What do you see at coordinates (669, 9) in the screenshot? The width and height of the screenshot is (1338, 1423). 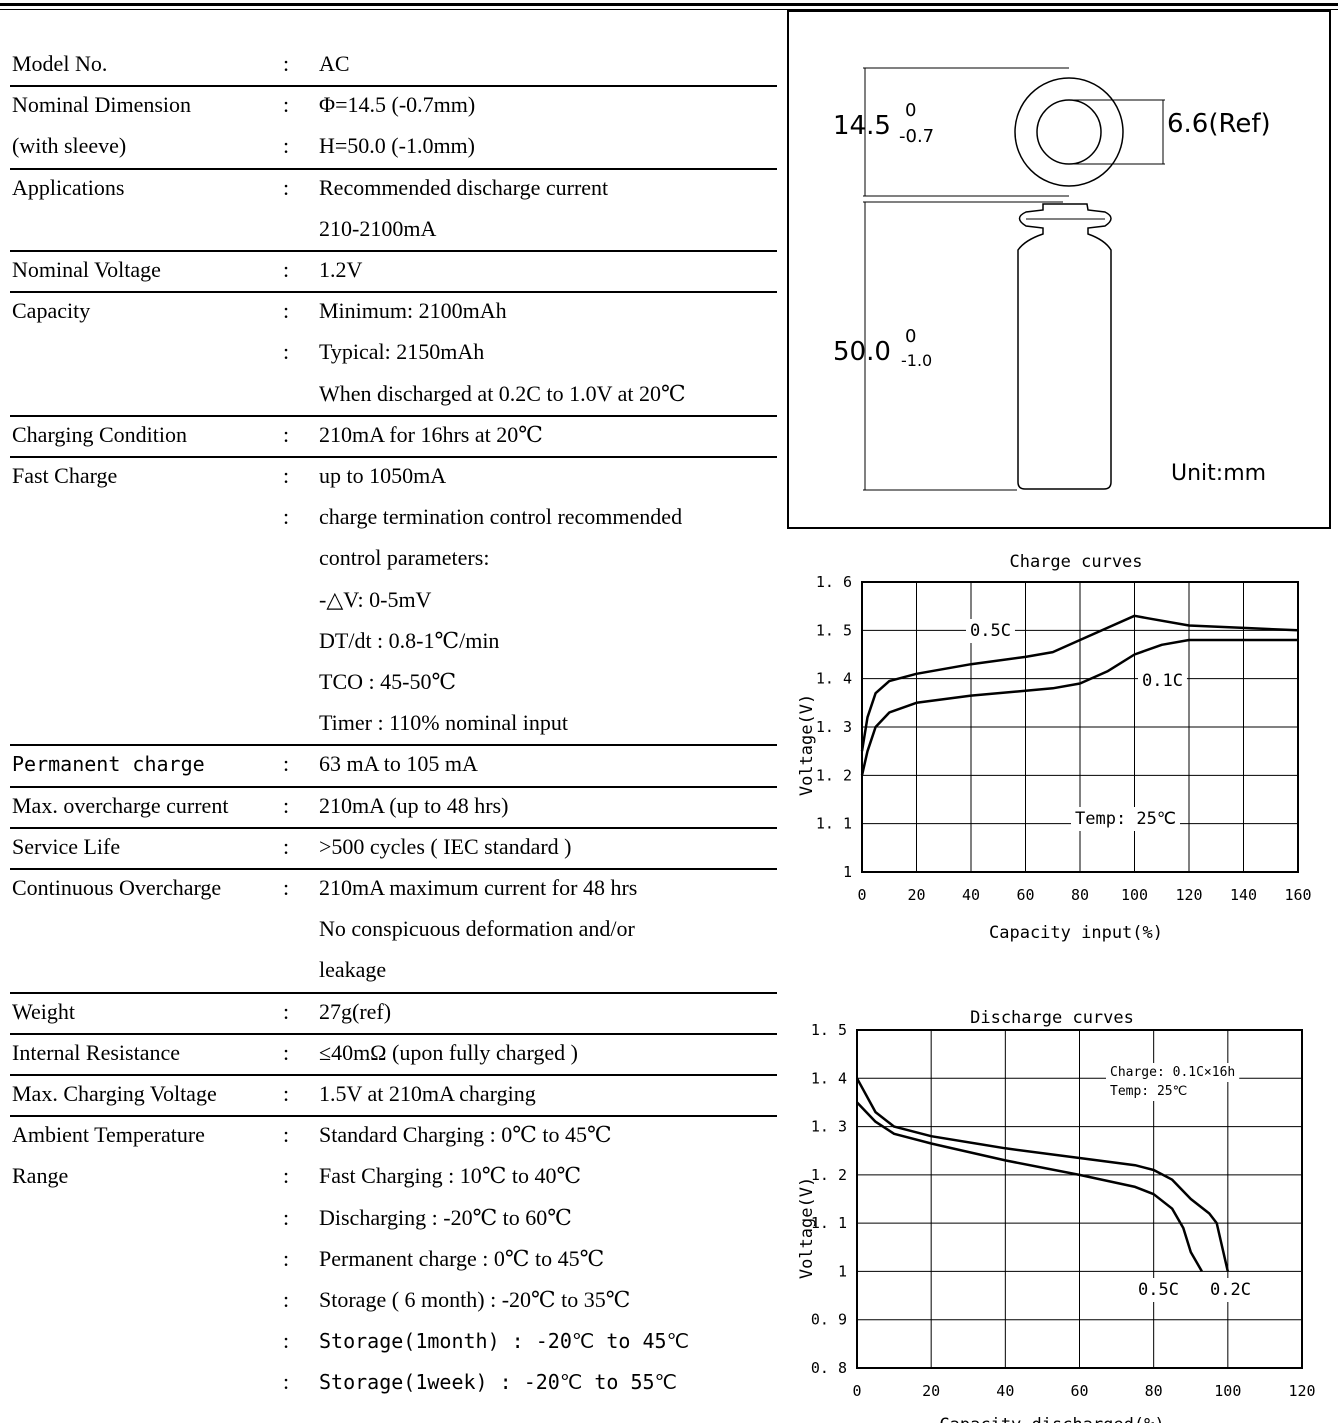 I see `top-rule-thin` at bounding box center [669, 9].